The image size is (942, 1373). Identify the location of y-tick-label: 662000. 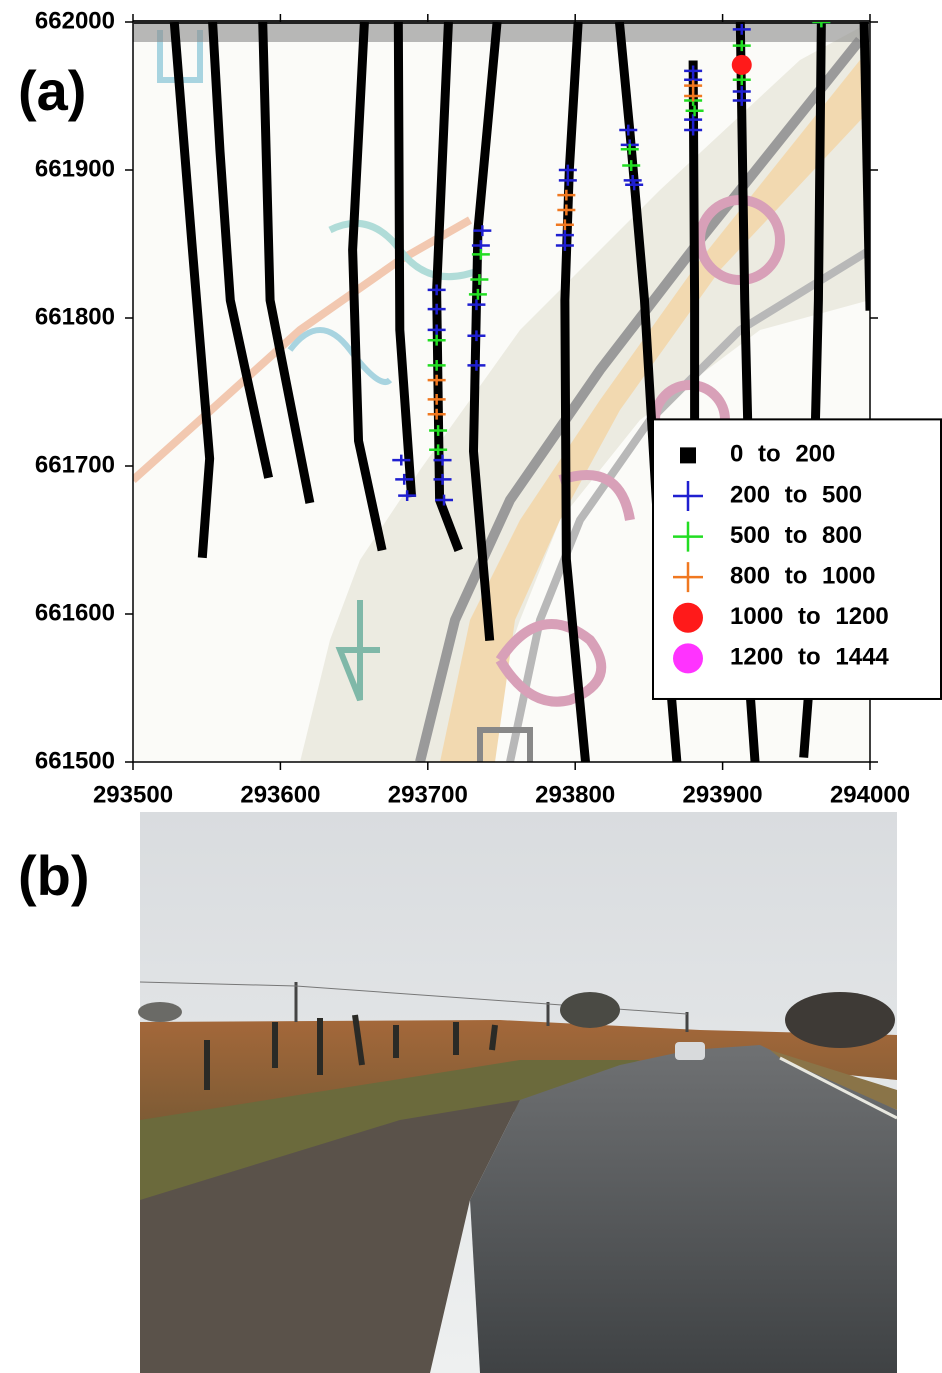
(75, 20).